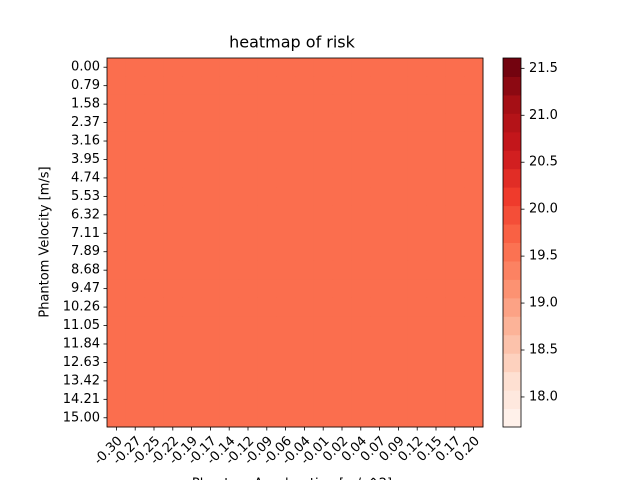 Image resolution: width=640 pixels, height=480 pixels. Describe the element at coordinates (543, 256) in the screenshot. I see `colorbar-tick-label: 19.5` at that location.